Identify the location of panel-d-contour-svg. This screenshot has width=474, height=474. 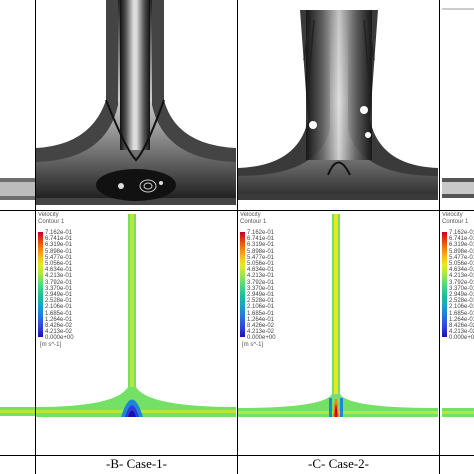
(458, 412).